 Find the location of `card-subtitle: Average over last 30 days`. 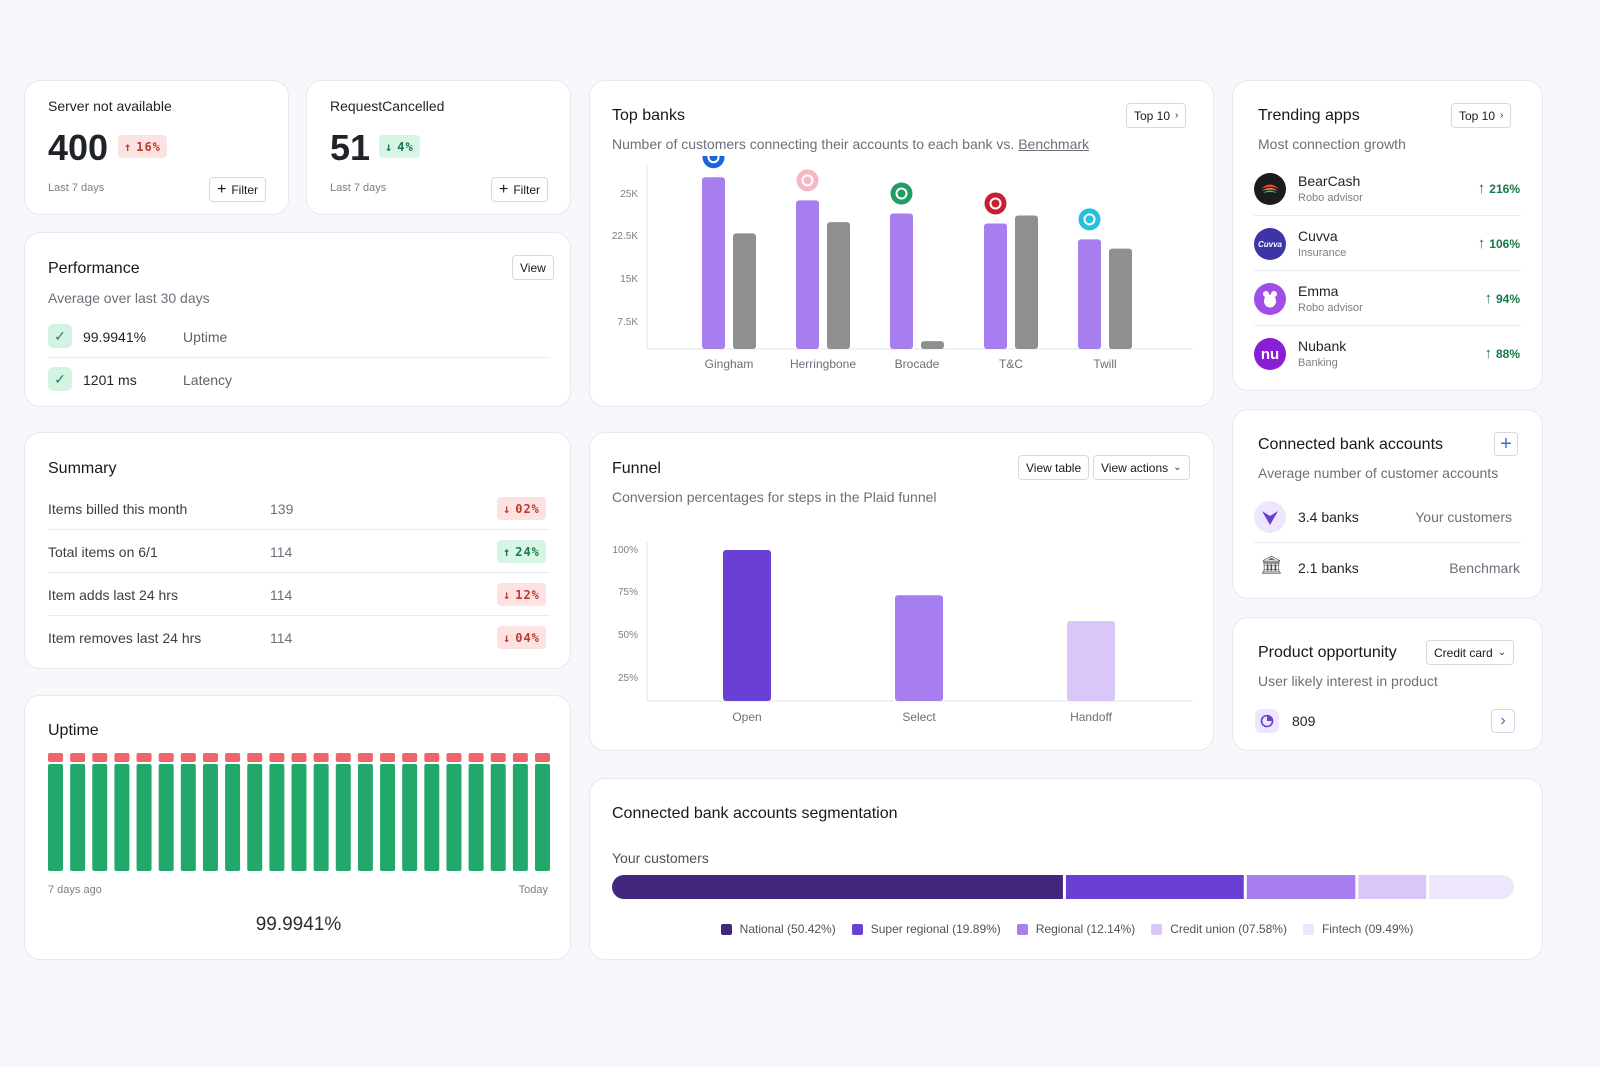

card-subtitle: Average over last 30 days is located at coordinates (129, 298).